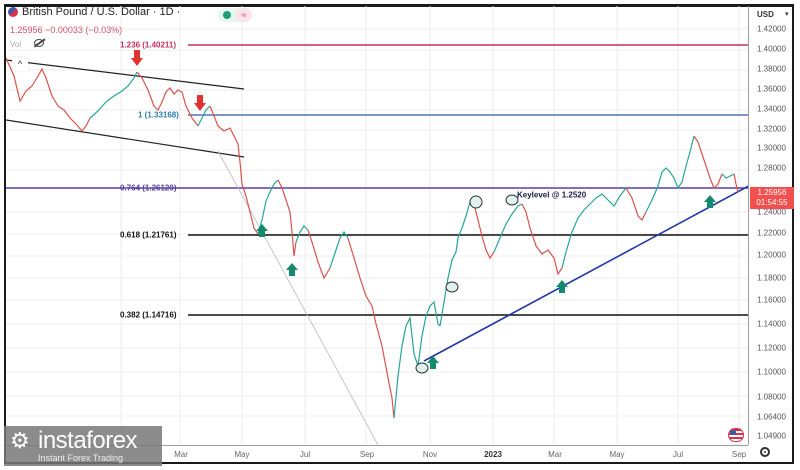  Describe the element at coordinates (493, 454) in the screenshot. I see `x-tick-year: 2023` at that location.